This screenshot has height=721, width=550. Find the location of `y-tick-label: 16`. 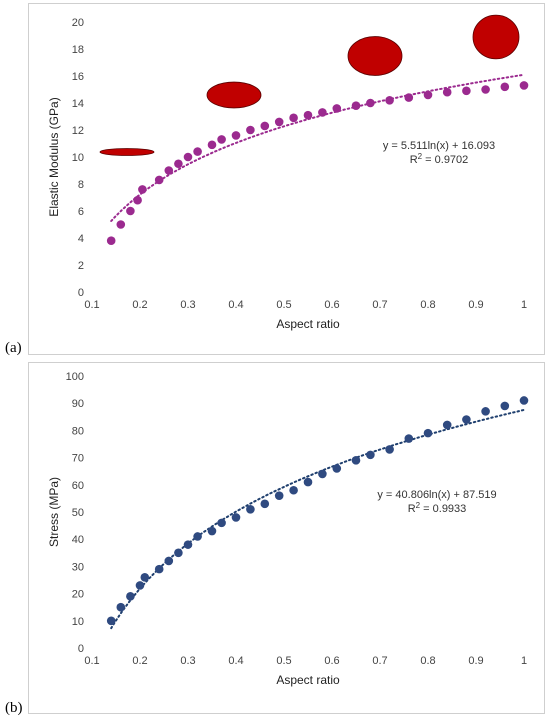

y-tick-label: 16 is located at coordinates (78, 77).